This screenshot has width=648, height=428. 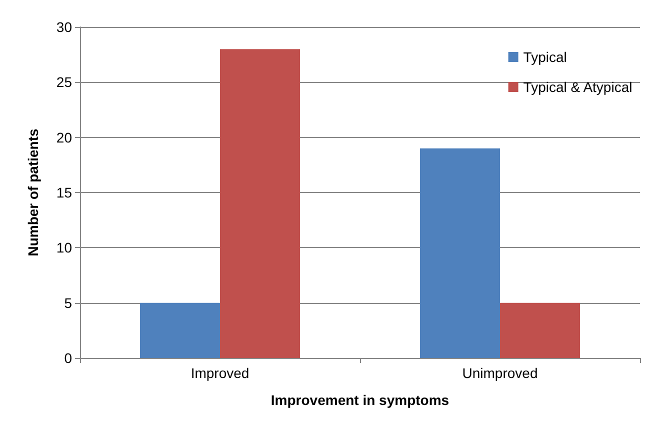 What do you see at coordinates (545, 57) in the screenshot?
I see `legend-label: Typical` at bounding box center [545, 57].